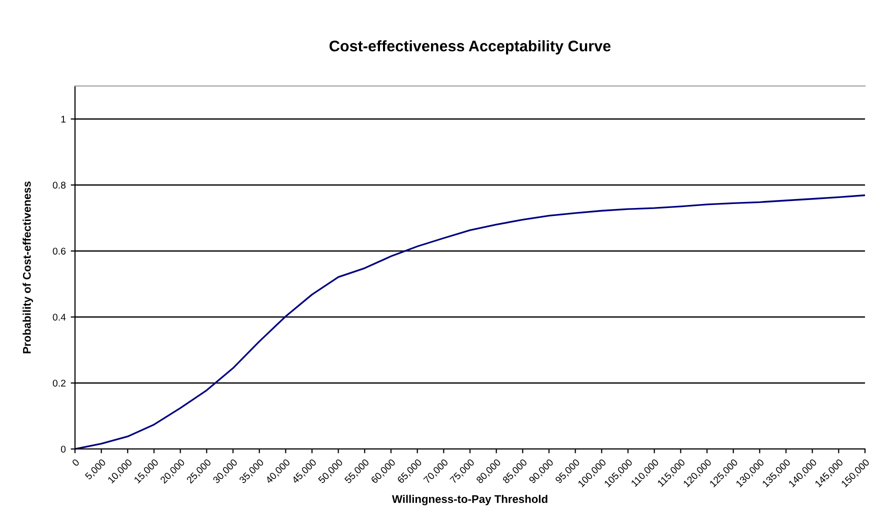  I want to click on y-tick-label: 1, so click(63, 119).